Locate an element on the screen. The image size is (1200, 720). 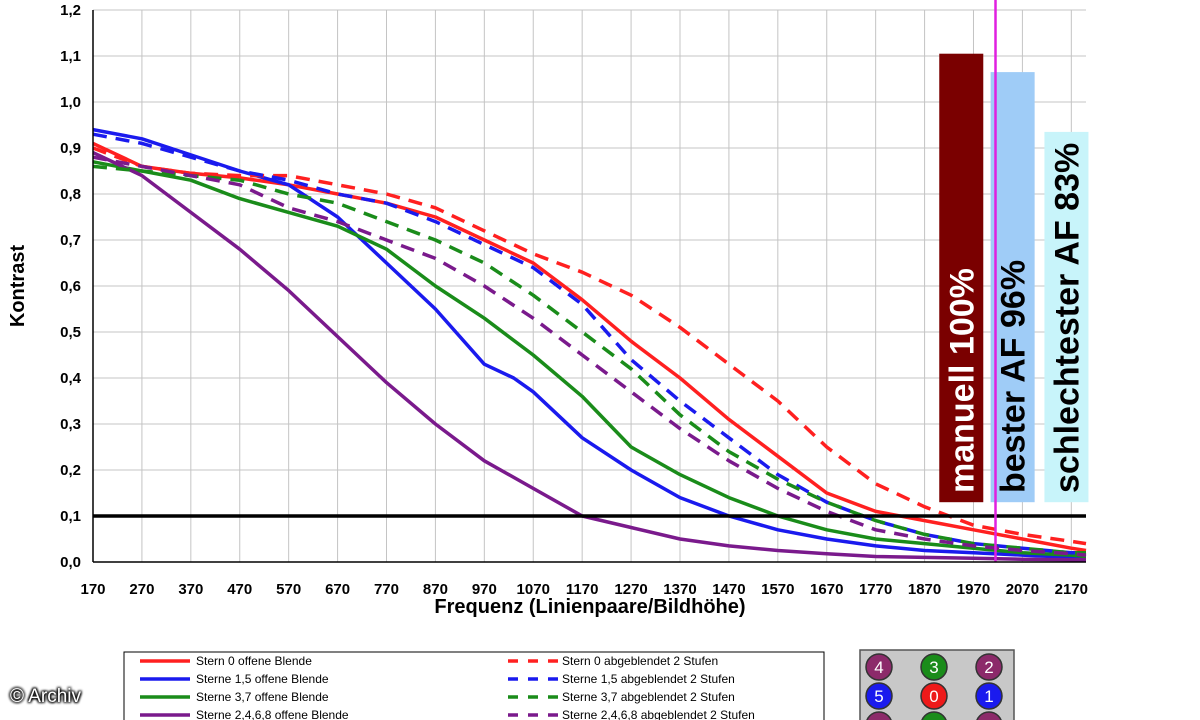
legend-label: Sterne 1,5 abgeblendet 2 Stufen is located at coordinates (648, 679).